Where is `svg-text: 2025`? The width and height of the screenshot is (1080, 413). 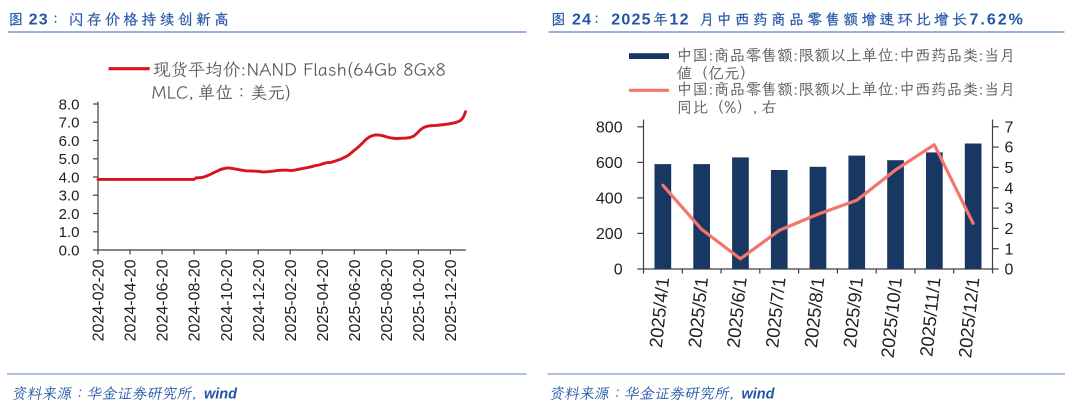 svg-text: 2025 is located at coordinates (631, 20).